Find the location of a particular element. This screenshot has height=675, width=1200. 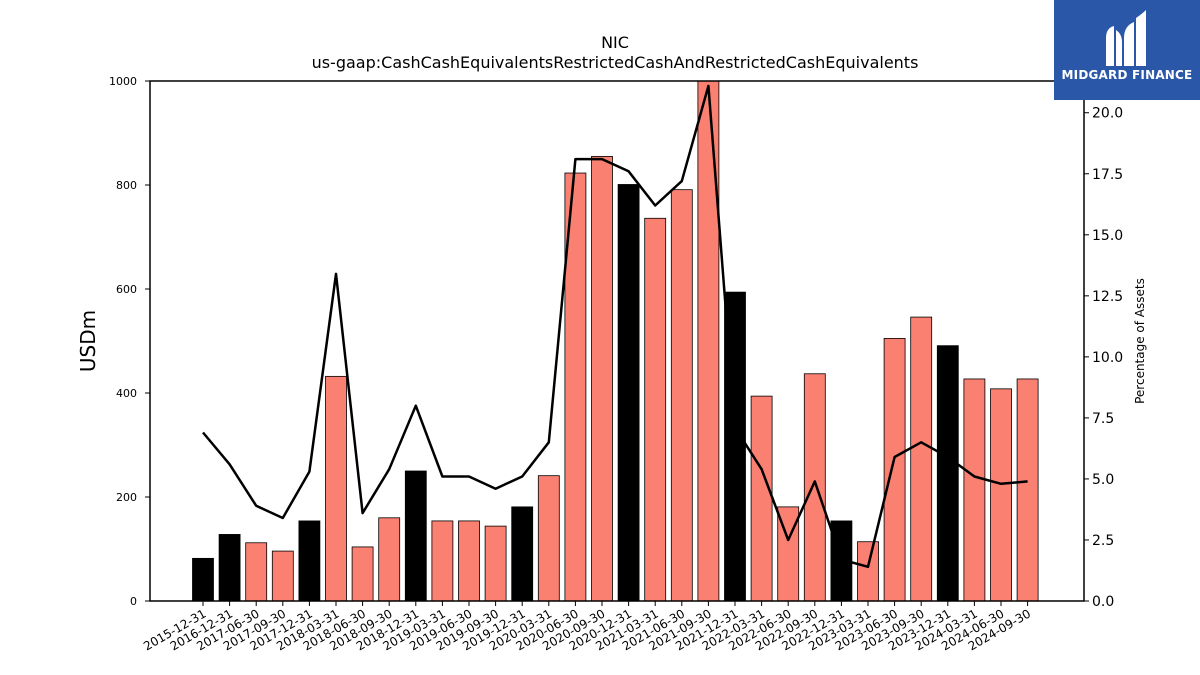

logo-text: MIDGARD FINANCE is located at coordinates (1127, 75).